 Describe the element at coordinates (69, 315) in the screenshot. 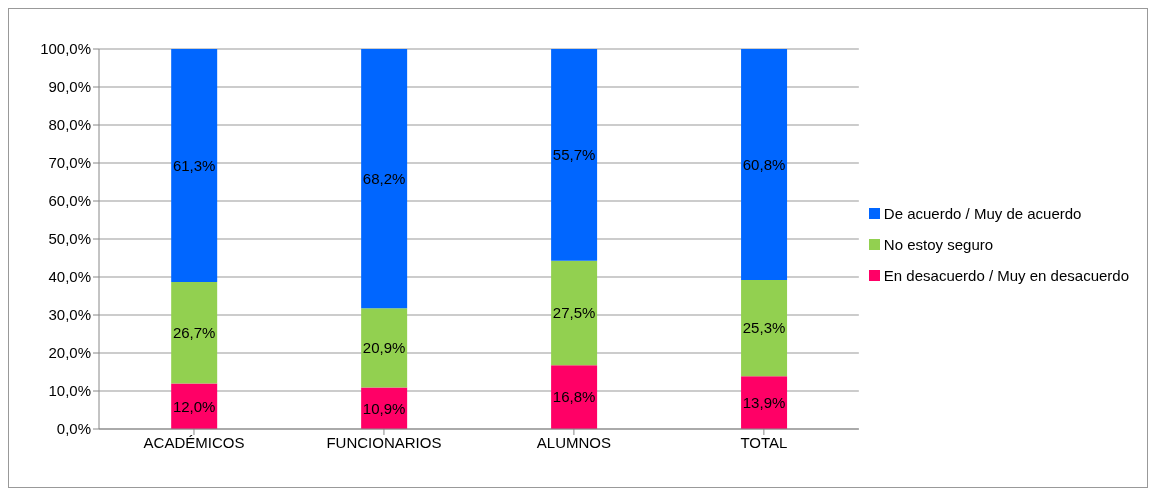

I see `y-tick-label: 30,0%` at that location.